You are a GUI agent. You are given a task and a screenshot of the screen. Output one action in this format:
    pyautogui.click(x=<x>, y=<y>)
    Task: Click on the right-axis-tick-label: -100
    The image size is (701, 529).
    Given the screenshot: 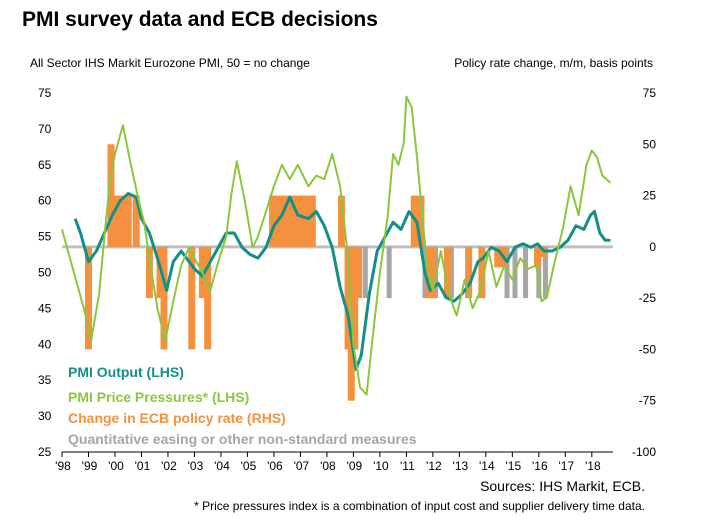 What is the action you would take?
    pyautogui.click(x=644, y=452)
    